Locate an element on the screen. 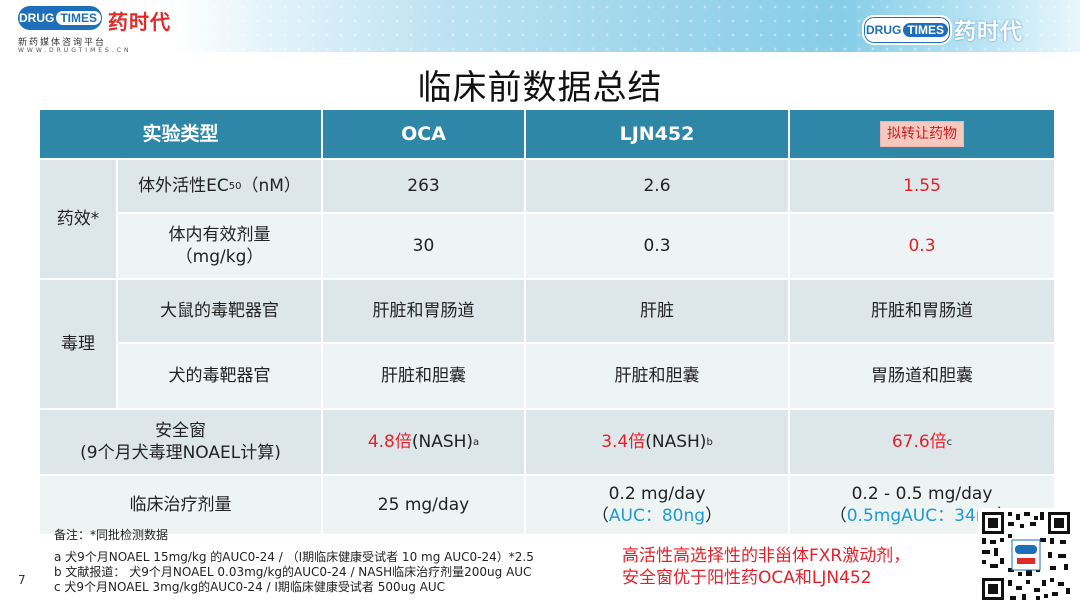 This screenshot has height=608, width=1080. drugtimes-logo-left: DRUG TIMES 药时代 新药媒体咨询平台 WWW.DRUGTIMES.CN is located at coordinates (94, 29).